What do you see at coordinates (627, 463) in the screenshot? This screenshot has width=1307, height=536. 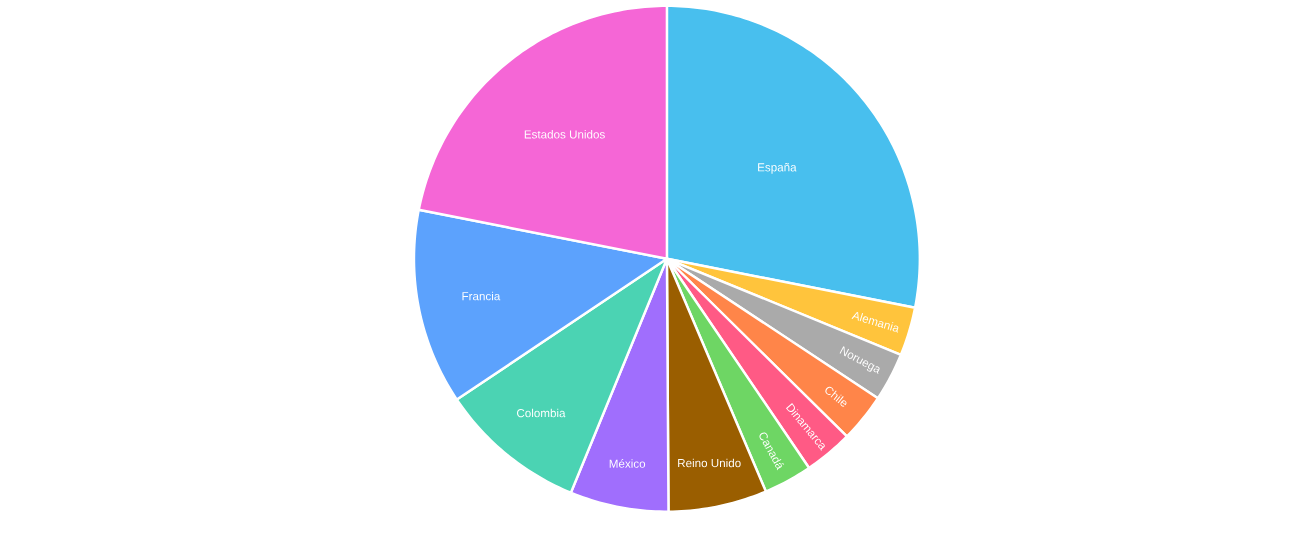 I see `slice-label: México` at bounding box center [627, 463].